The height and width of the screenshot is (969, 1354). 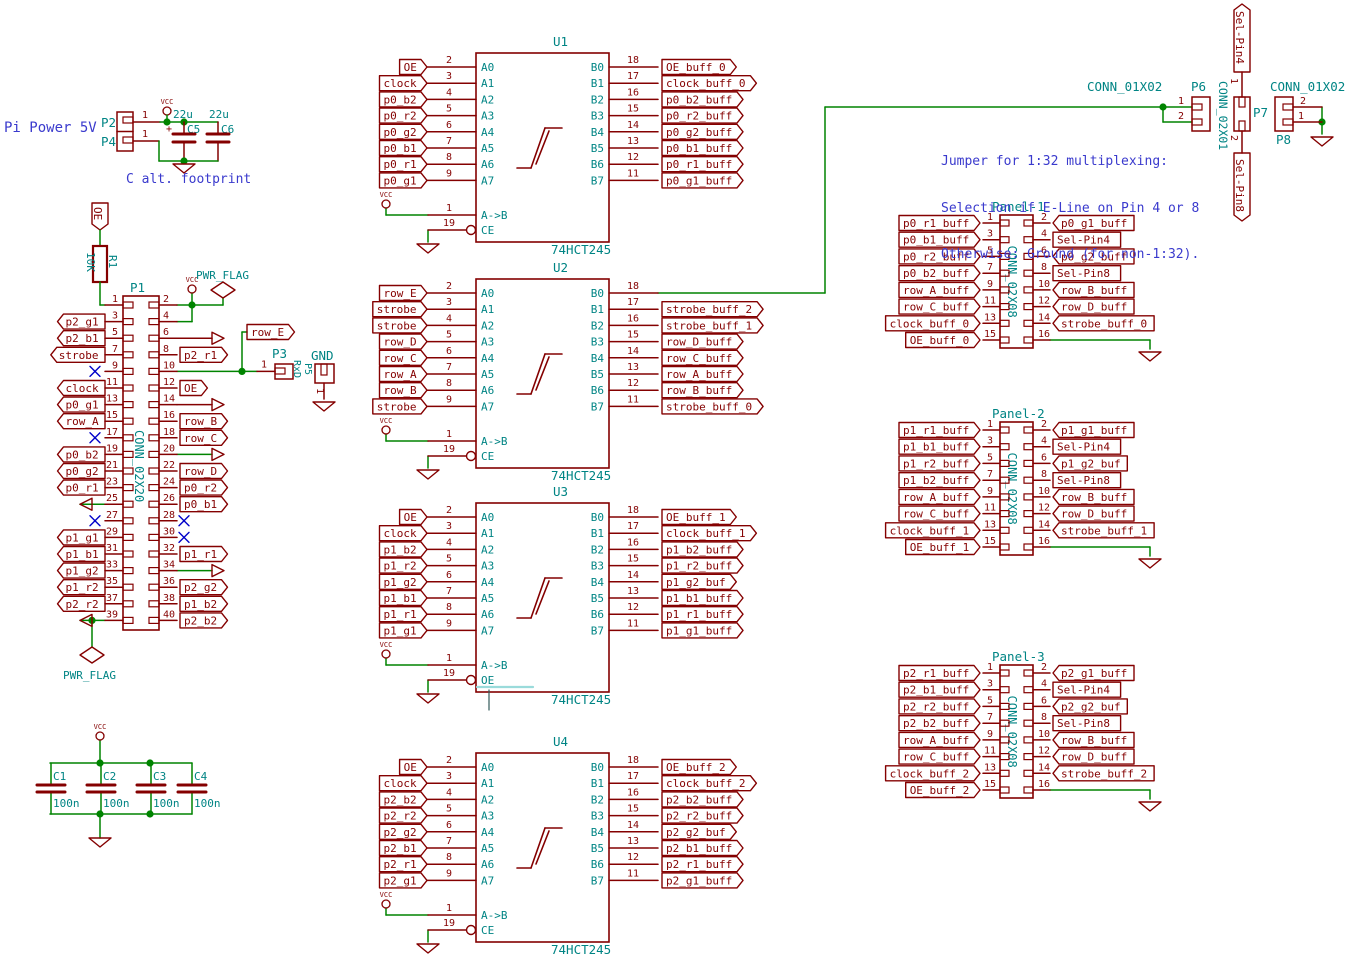 What do you see at coordinates (702, 815) in the screenshot?
I see `net-label-p2_r2_buff: p2_r2_buff` at bounding box center [702, 815].